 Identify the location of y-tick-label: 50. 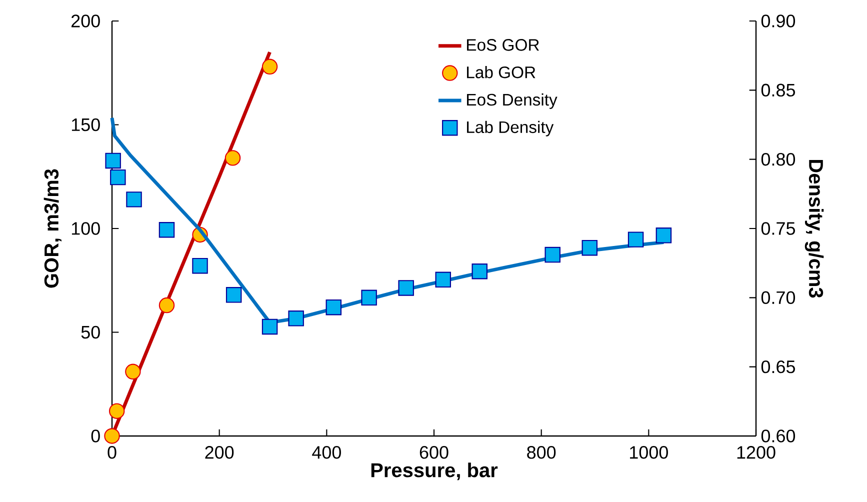
(90, 332).